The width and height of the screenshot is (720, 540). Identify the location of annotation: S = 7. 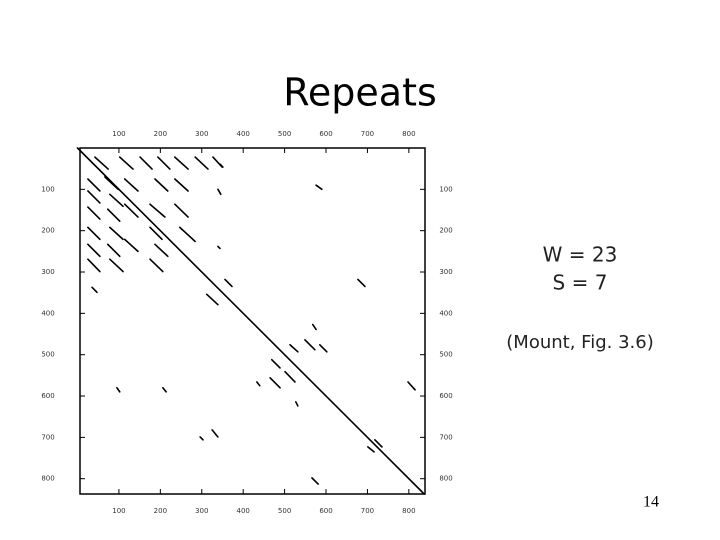
(580, 283).